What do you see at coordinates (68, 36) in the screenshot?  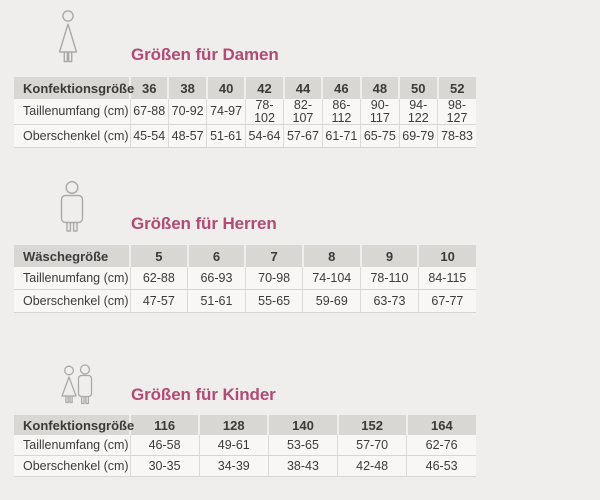 I see `woman-icon` at bounding box center [68, 36].